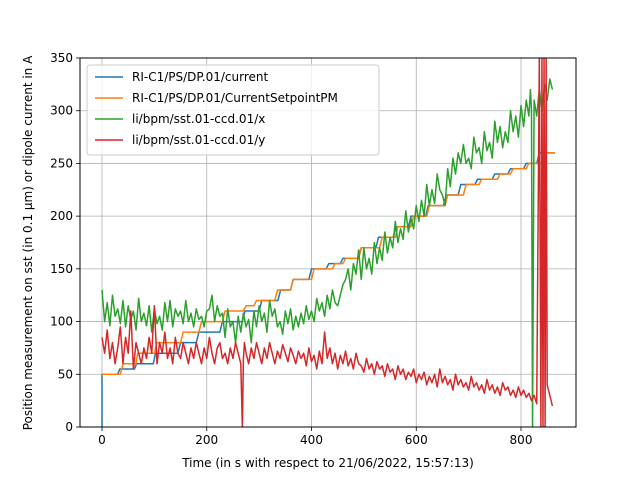 The image size is (640, 480). What do you see at coordinates (65, 242) in the screenshot?
I see `y-axis-ticks: 0 50 100 150 200 250 300 350` at bounding box center [65, 242].